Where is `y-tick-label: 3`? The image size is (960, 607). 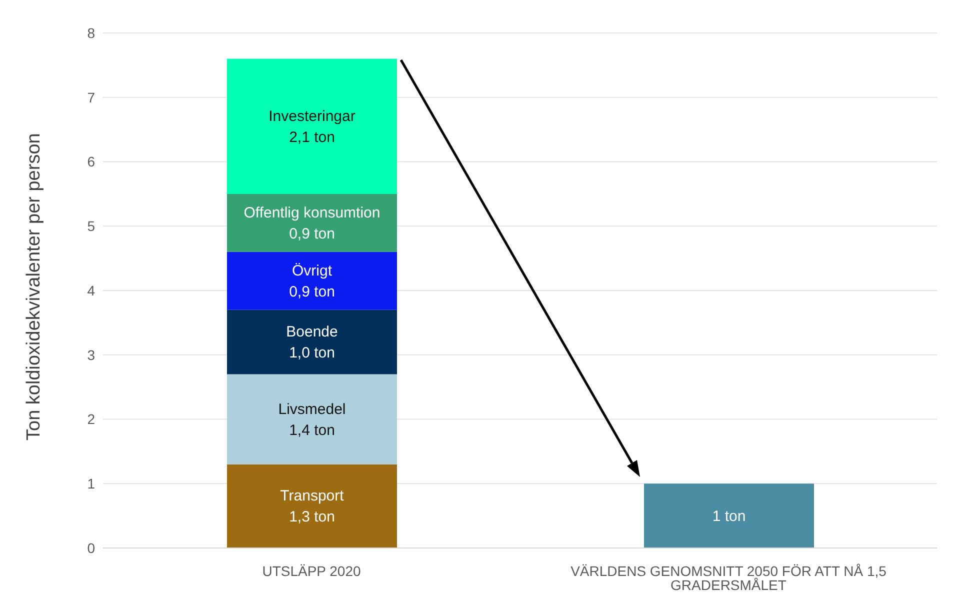
y-tick-label: 3 is located at coordinates (91, 354).